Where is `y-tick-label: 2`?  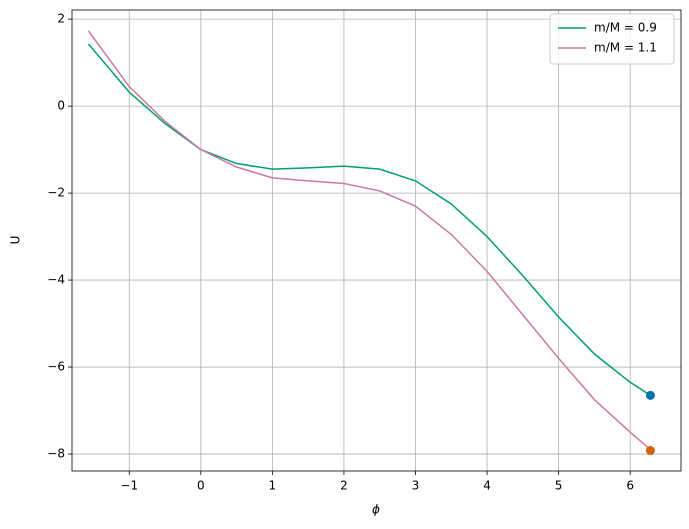 y-tick-label: 2 is located at coordinates (61, 19).